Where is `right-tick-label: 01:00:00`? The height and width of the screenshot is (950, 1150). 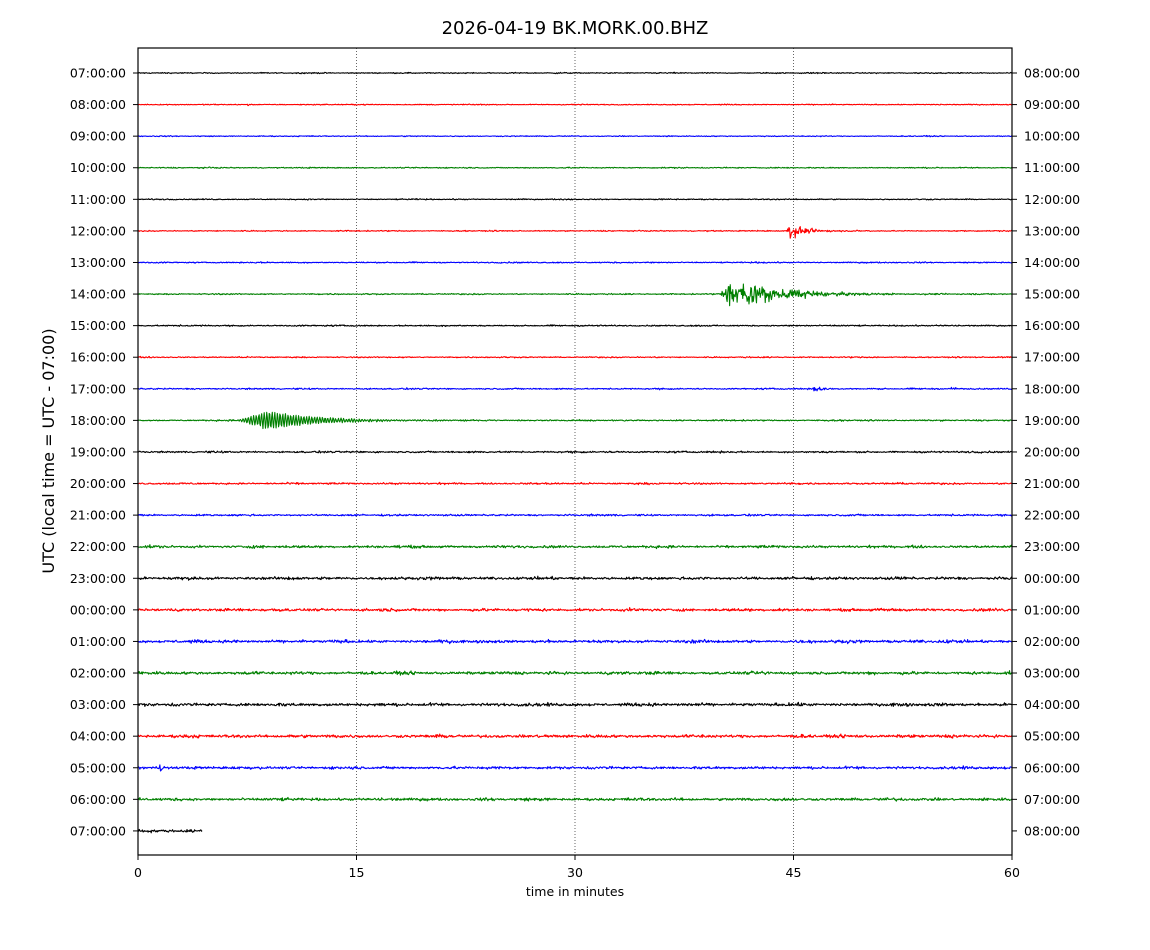 right-tick-label: 01:00:00 is located at coordinates (1052, 609).